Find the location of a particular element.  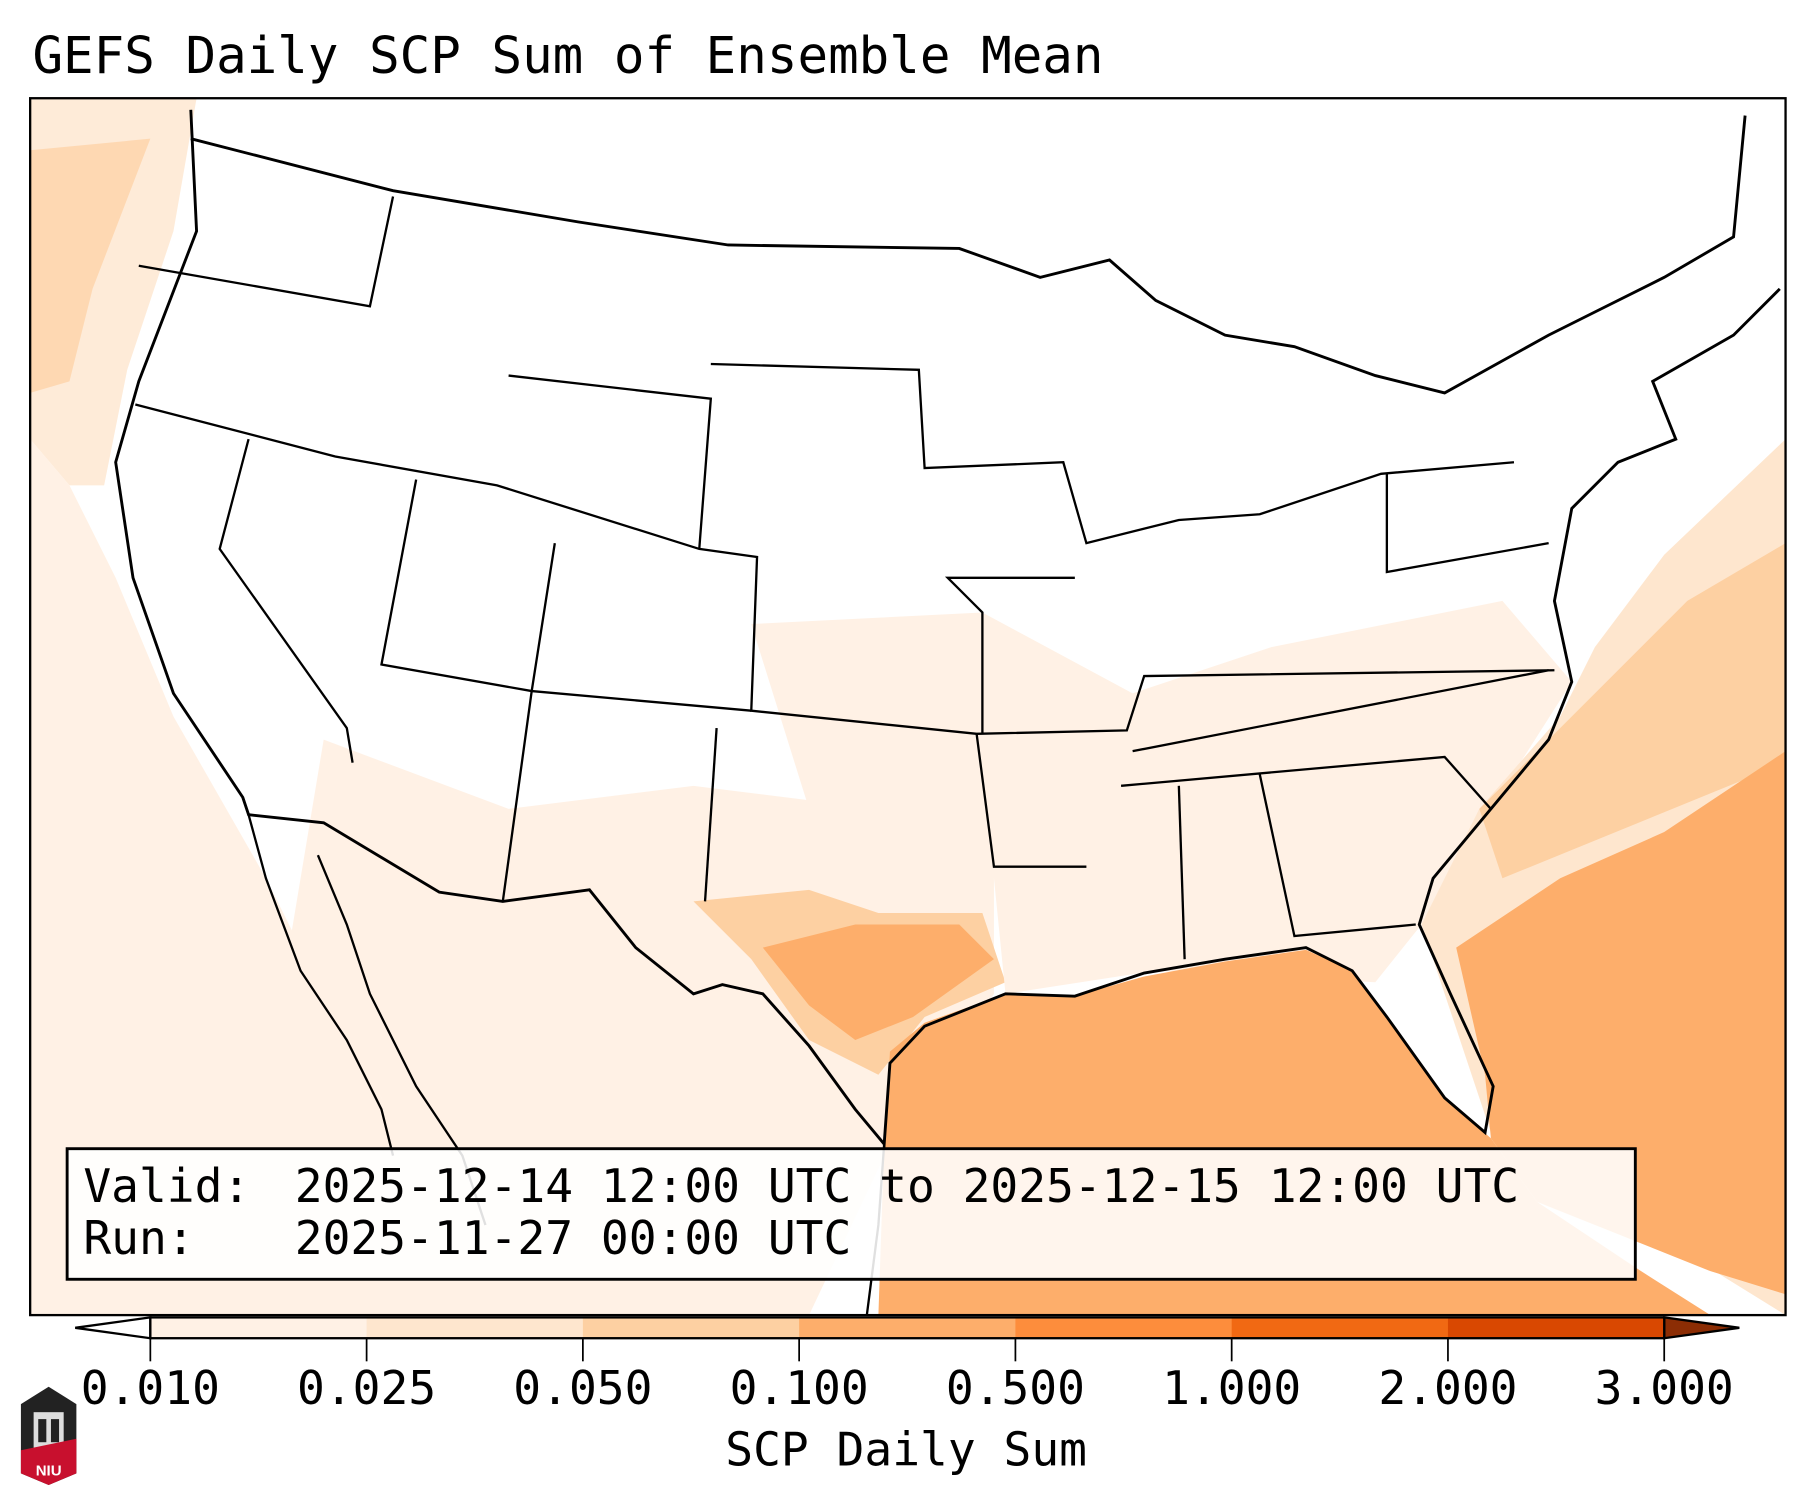

shade-plains is located at coordinates (1161, 797).